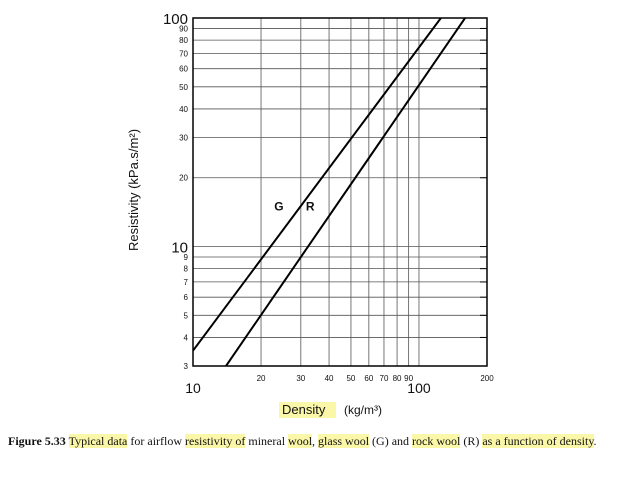  What do you see at coordinates (183, 69) in the screenshot?
I see `y-tick-label: 60` at bounding box center [183, 69].